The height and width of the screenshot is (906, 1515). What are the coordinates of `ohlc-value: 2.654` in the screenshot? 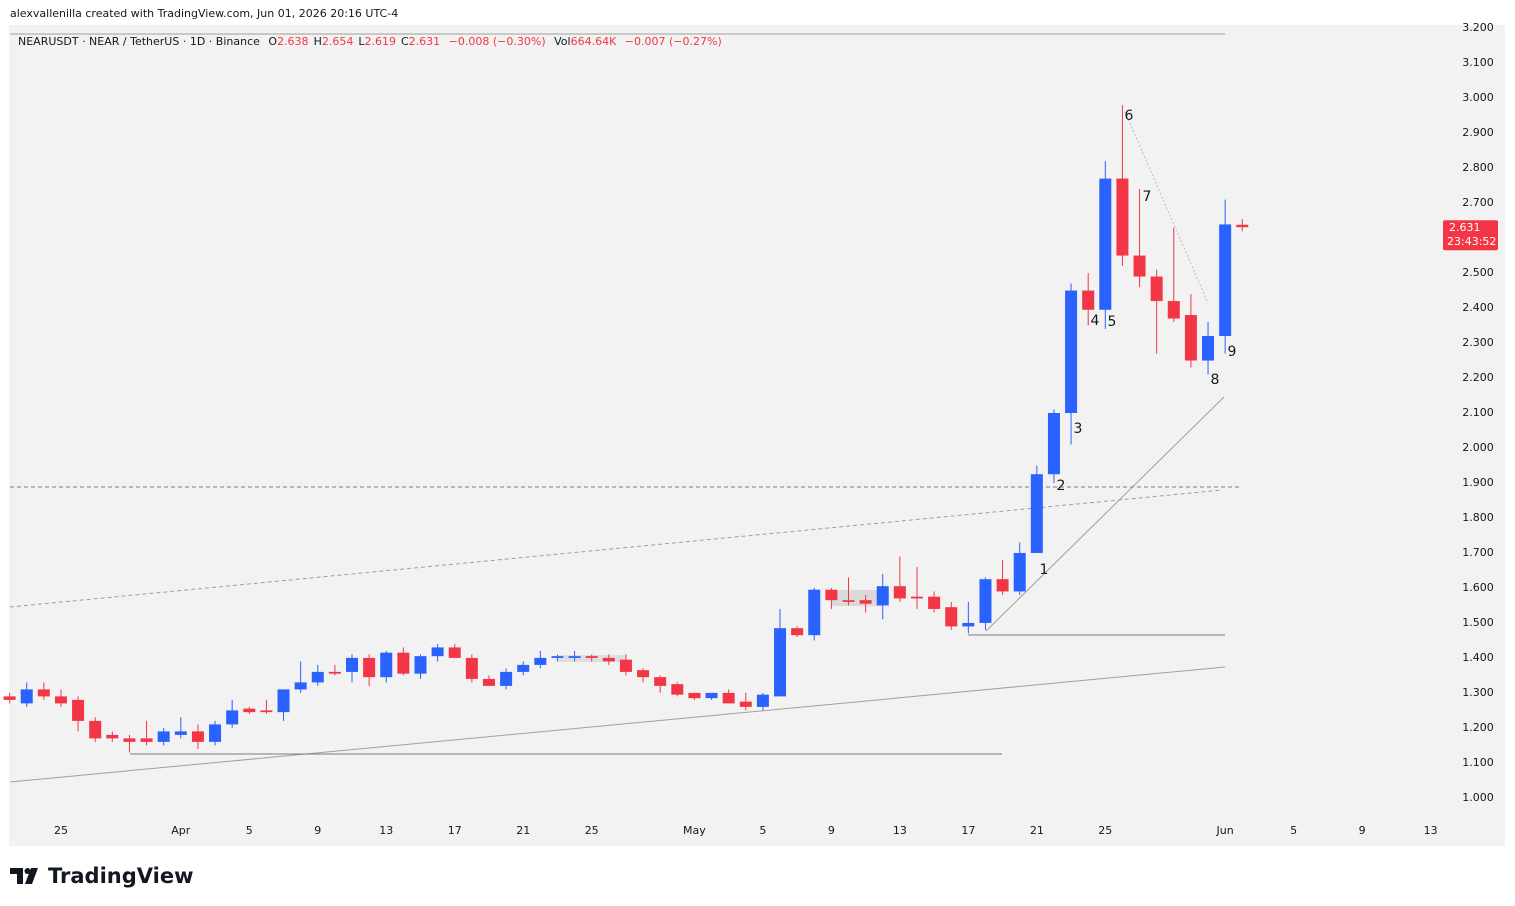 It's located at (337, 41).